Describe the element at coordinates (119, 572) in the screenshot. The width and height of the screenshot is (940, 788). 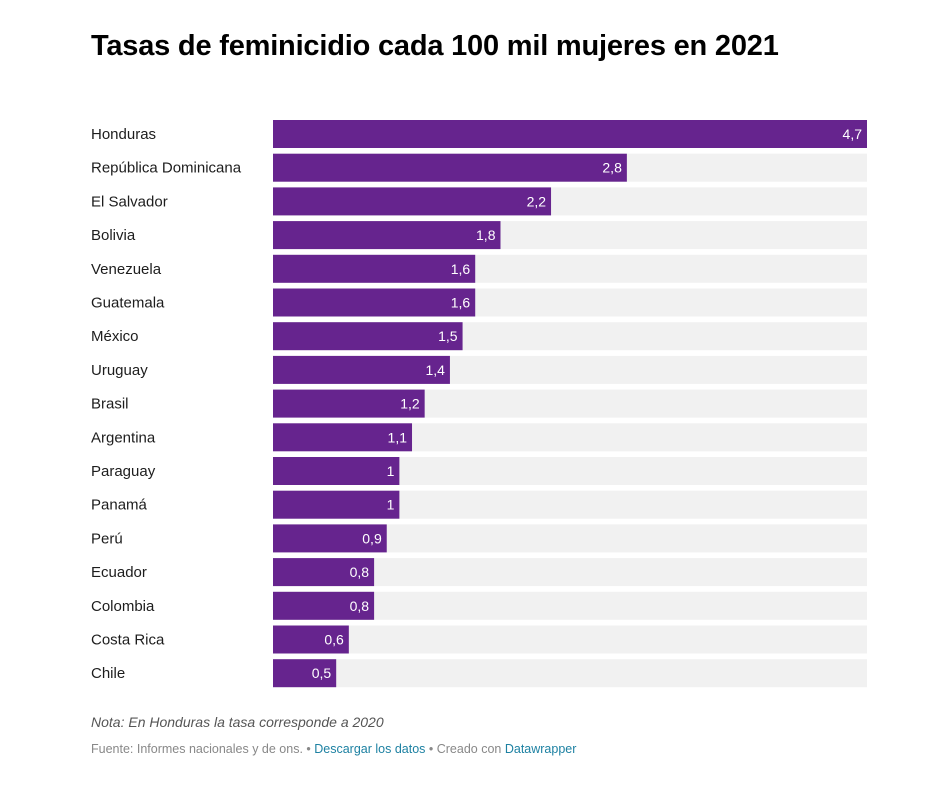
I see `row-label-ecuador: Ecuador` at that location.